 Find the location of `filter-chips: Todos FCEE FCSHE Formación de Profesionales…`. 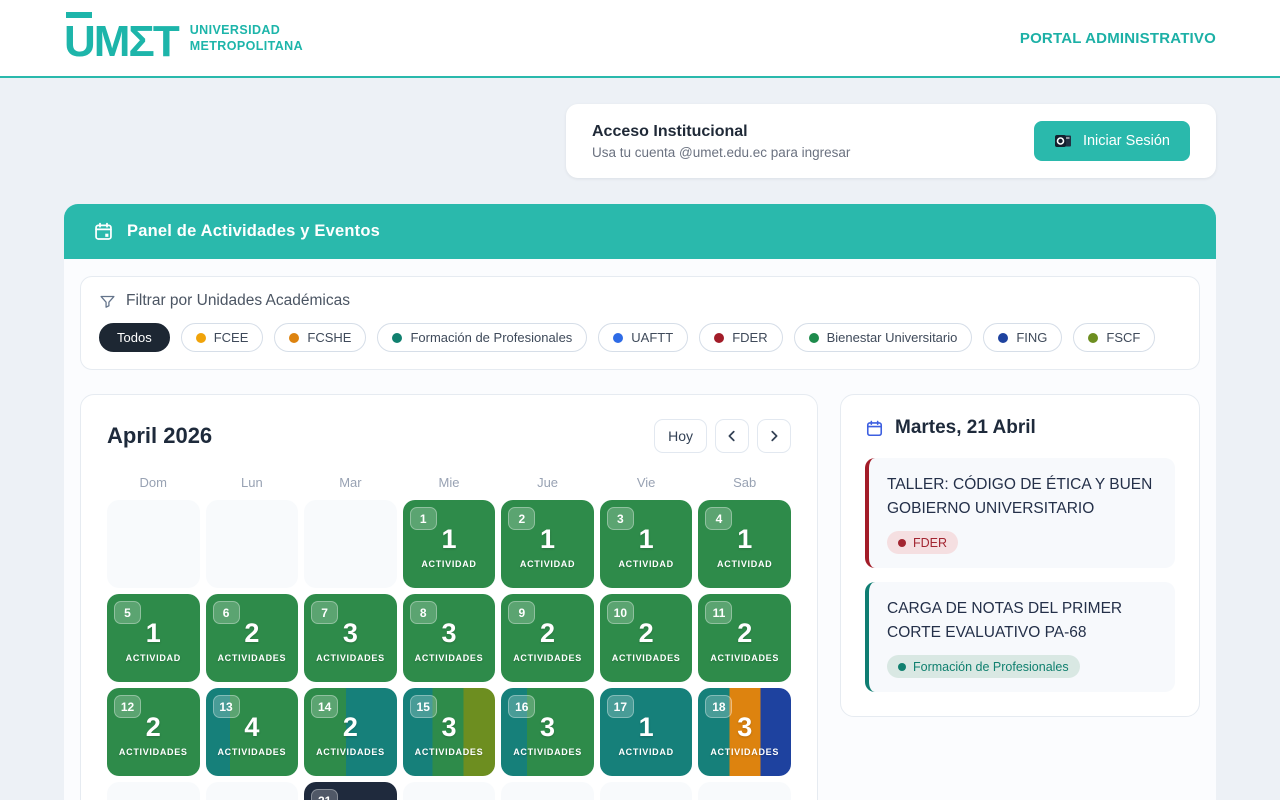

filter-chips: Todos FCEE FCSHE Formación de Profesionales… is located at coordinates (640, 337).